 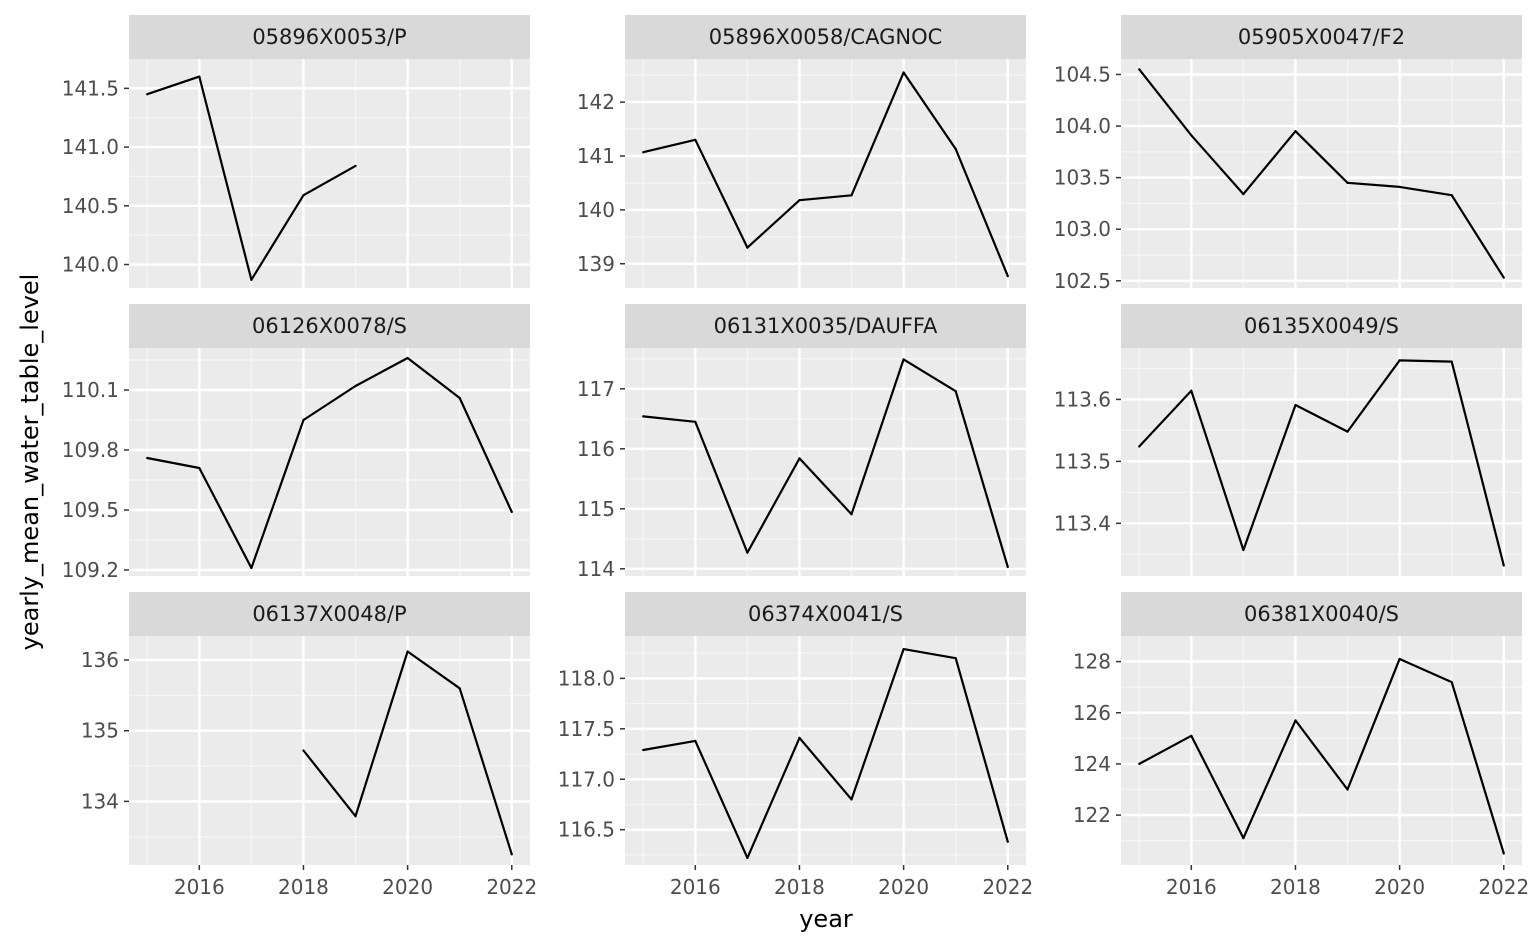 I want to click on facet-title: 05905X0047/F2, so click(x=1321, y=37).